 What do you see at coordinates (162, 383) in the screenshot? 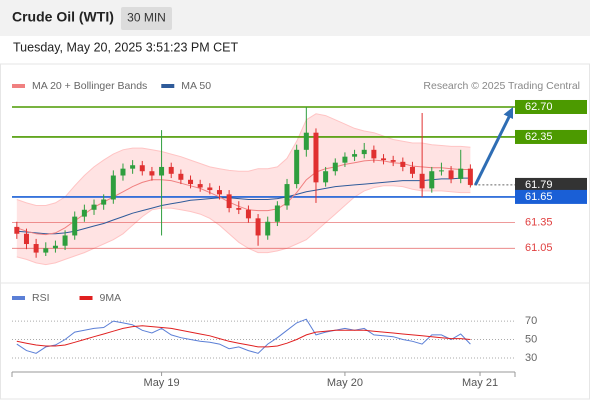
I see `x-tick-label: May 19` at bounding box center [162, 383].